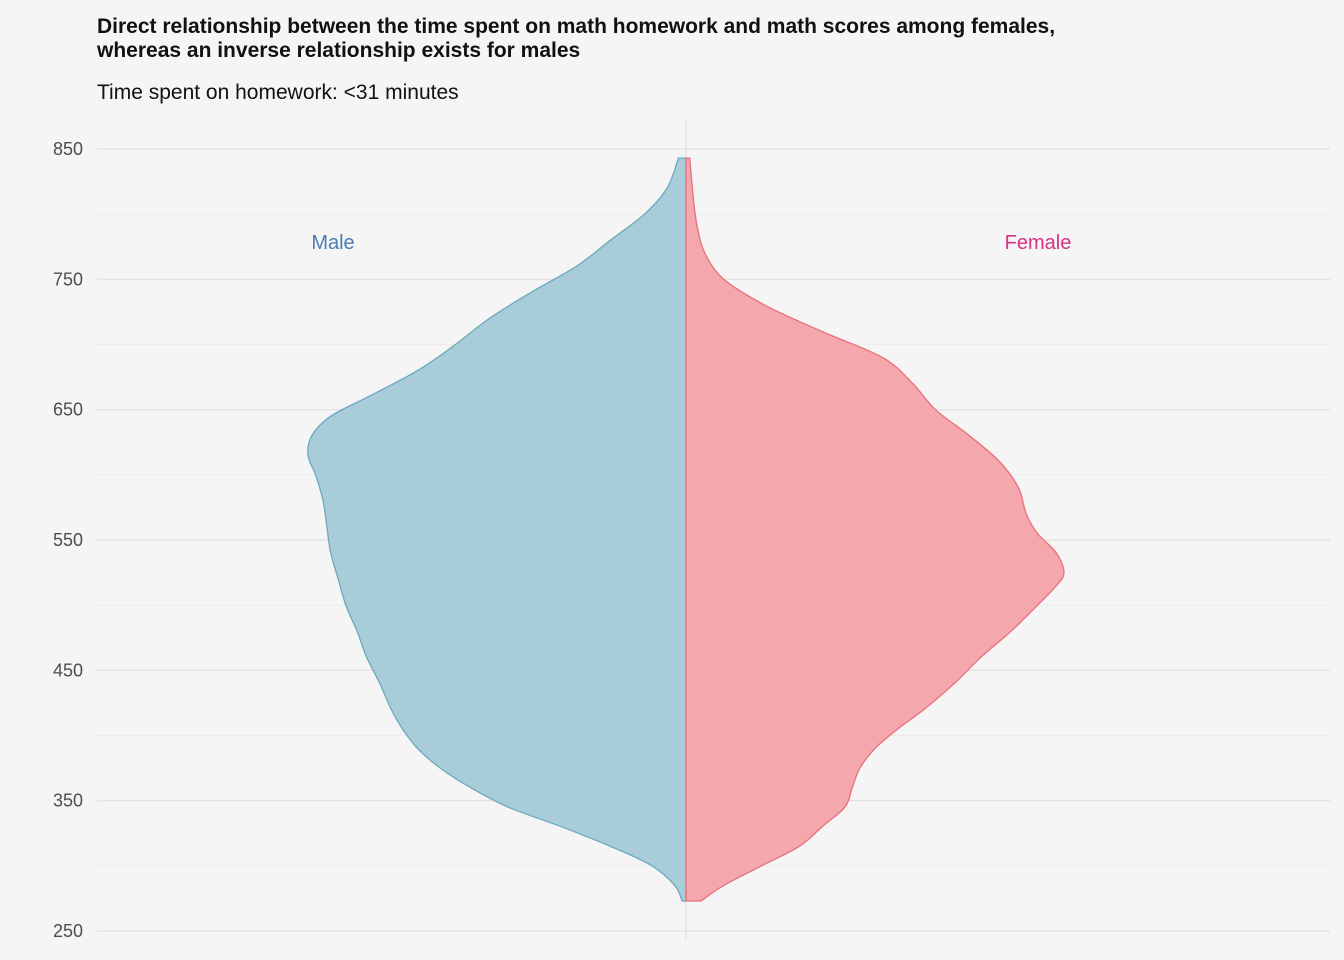 The height and width of the screenshot is (960, 1344). What do you see at coordinates (68, 410) in the screenshot?
I see `y-tick-label: 650` at bounding box center [68, 410].